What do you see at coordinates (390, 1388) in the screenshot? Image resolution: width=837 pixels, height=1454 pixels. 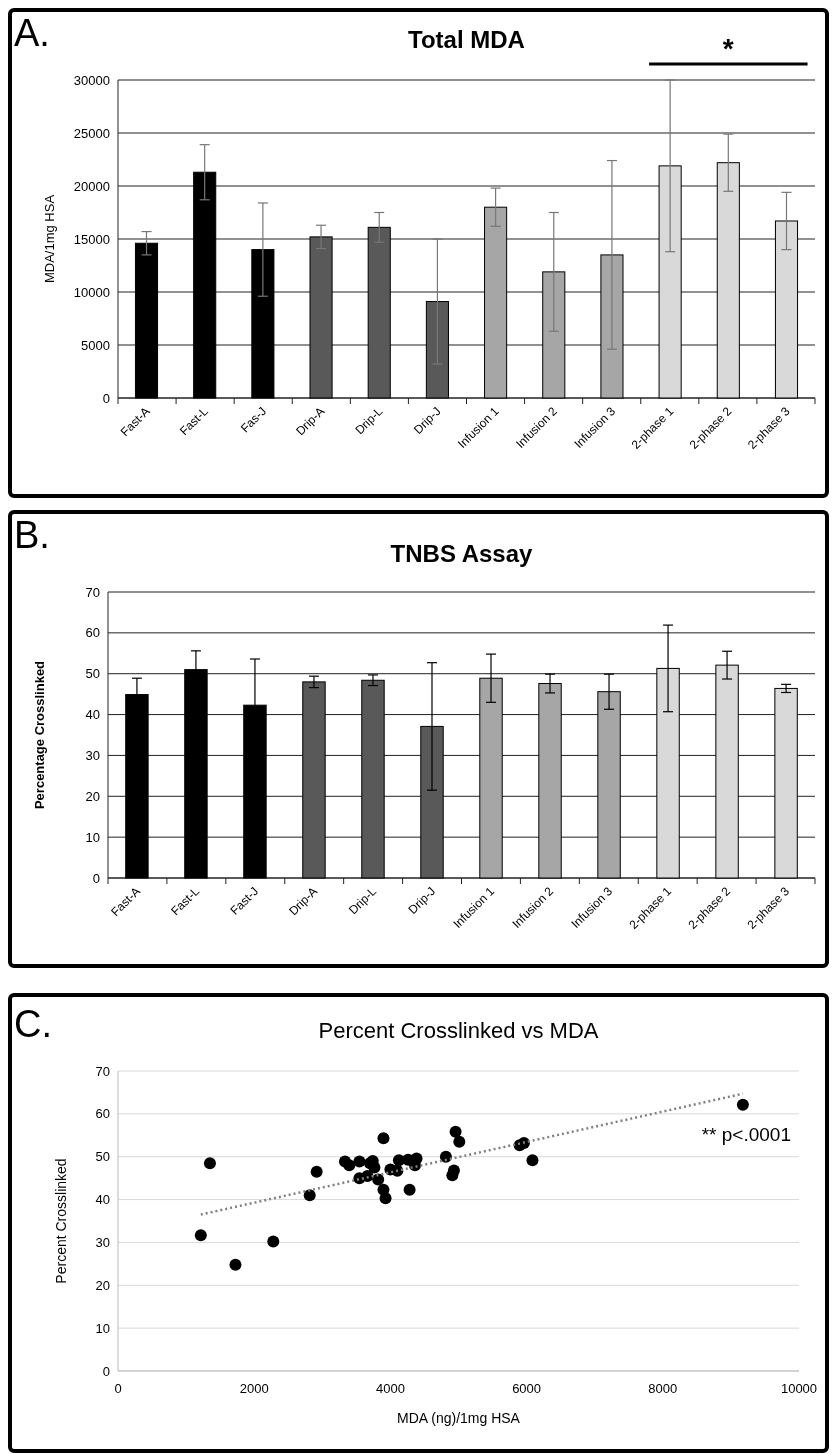 I see `x-tick-label: 4000` at bounding box center [390, 1388].